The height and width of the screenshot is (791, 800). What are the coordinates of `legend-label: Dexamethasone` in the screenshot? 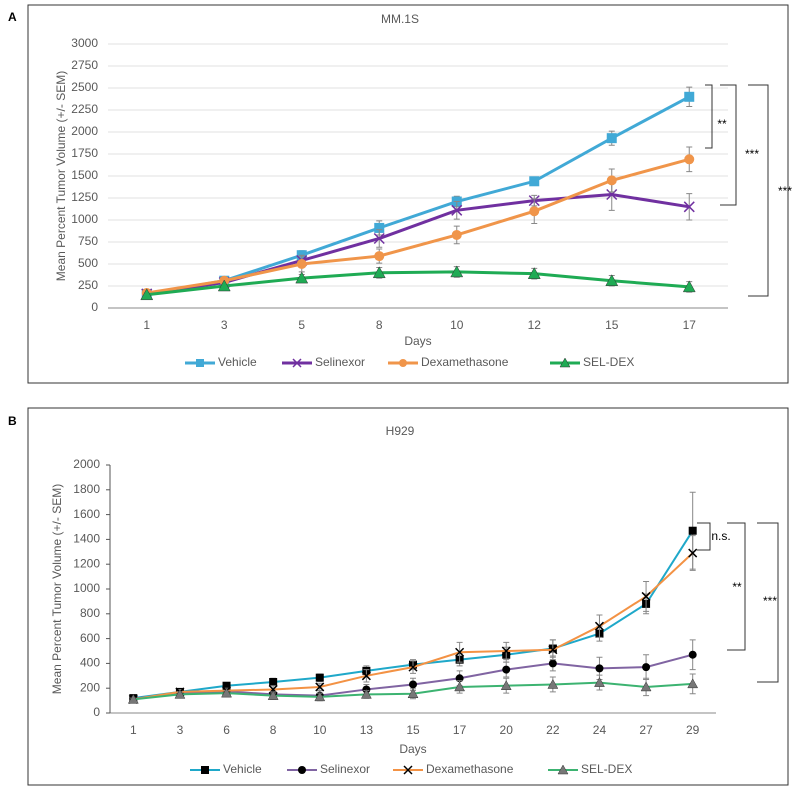 It's located at (470, 769).